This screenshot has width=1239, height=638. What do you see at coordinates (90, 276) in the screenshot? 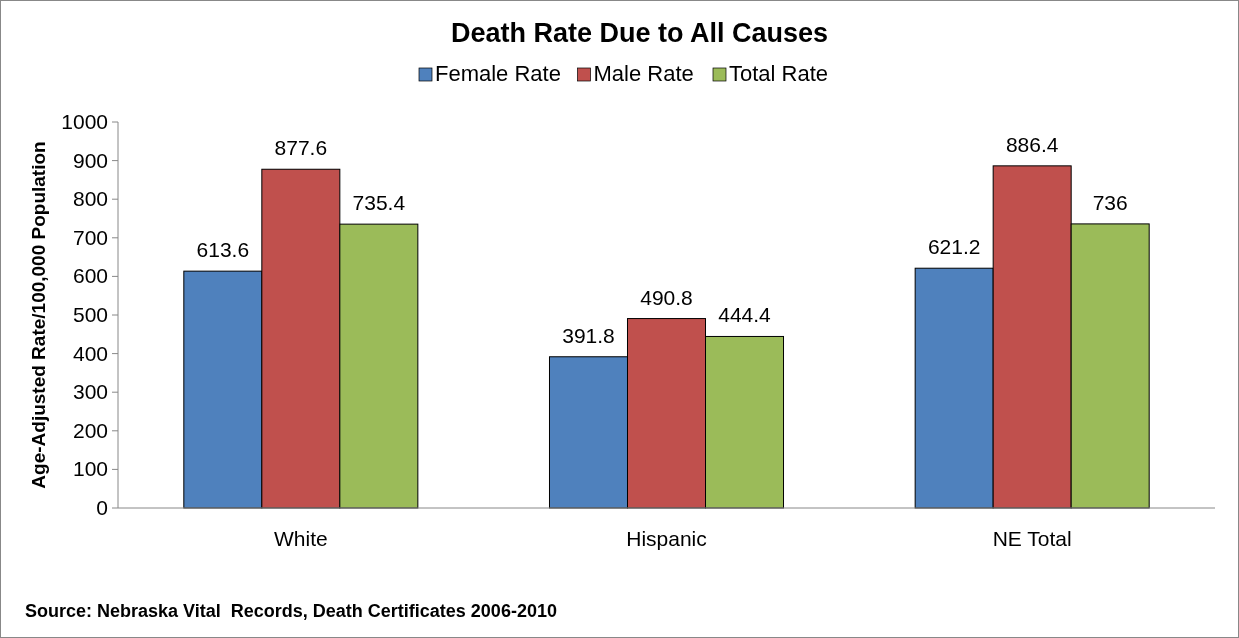
I see `y-tick-label: 600` at bounding box center [90, 276].